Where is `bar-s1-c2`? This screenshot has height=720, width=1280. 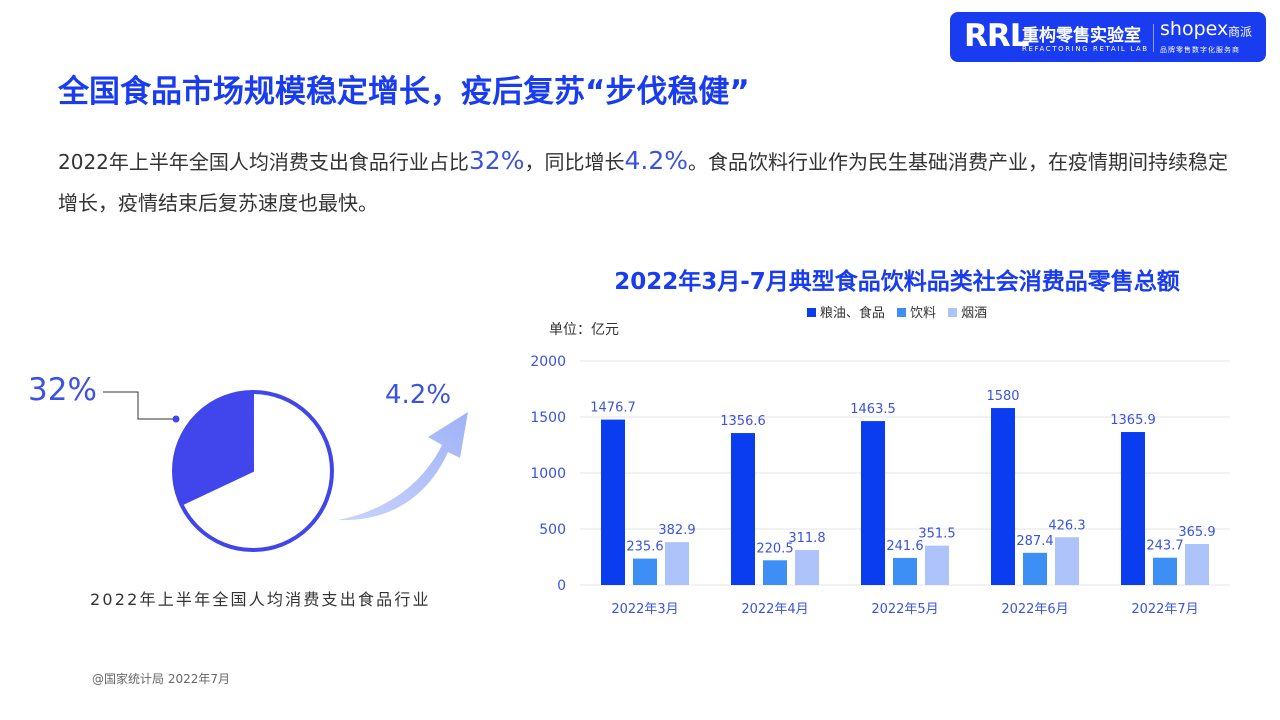
bar-s1-c2 is located at coordinates (905, 571).